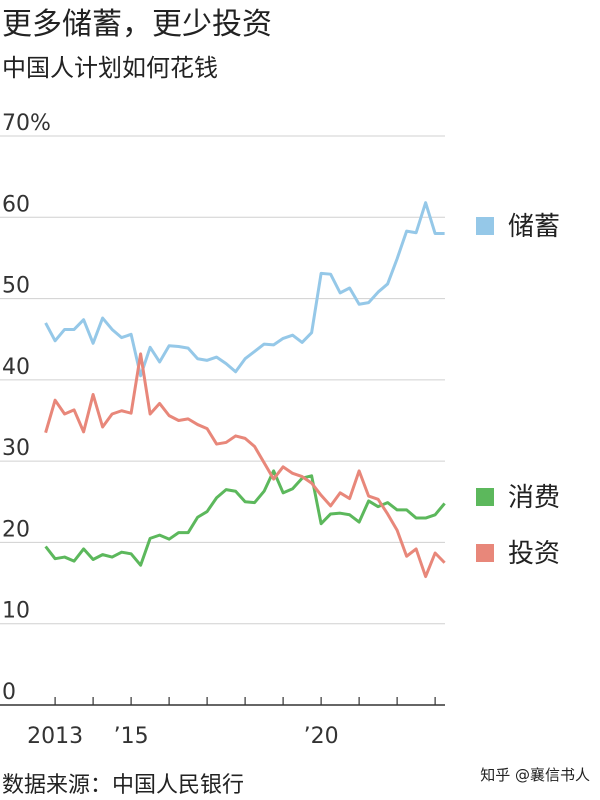  What do you see at coordinates (534, 498) in the screenshot?
I see `legend-label: 消费` at bounding box center [534, 498].